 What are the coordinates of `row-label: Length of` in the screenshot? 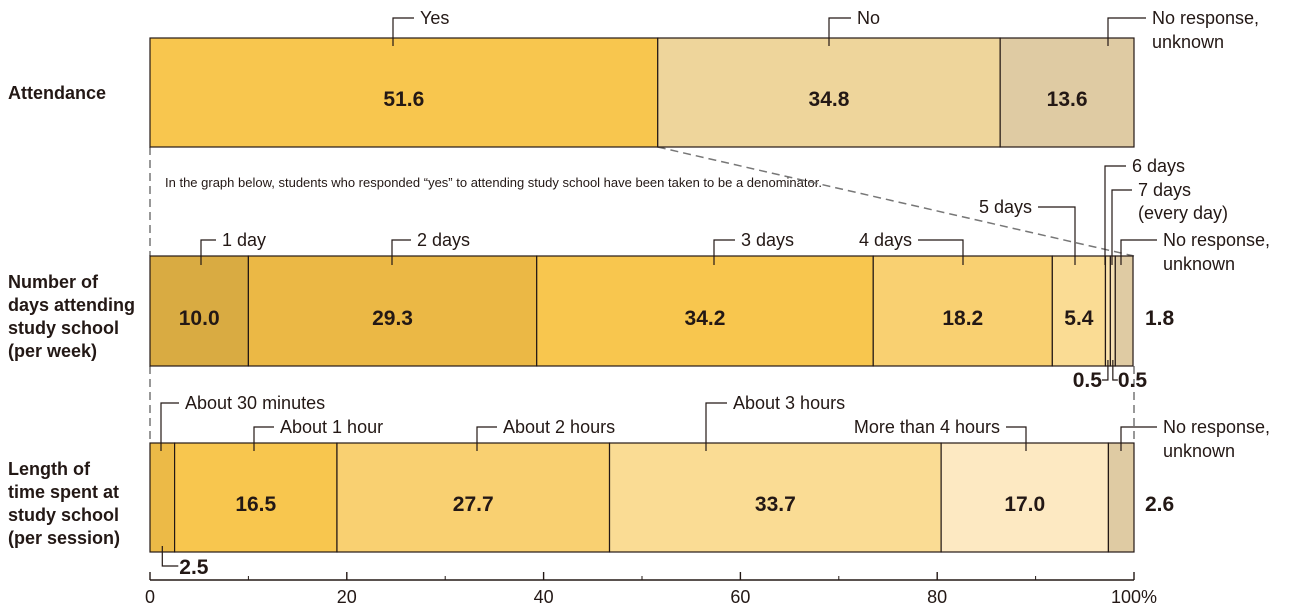 It's located at (49, 469).